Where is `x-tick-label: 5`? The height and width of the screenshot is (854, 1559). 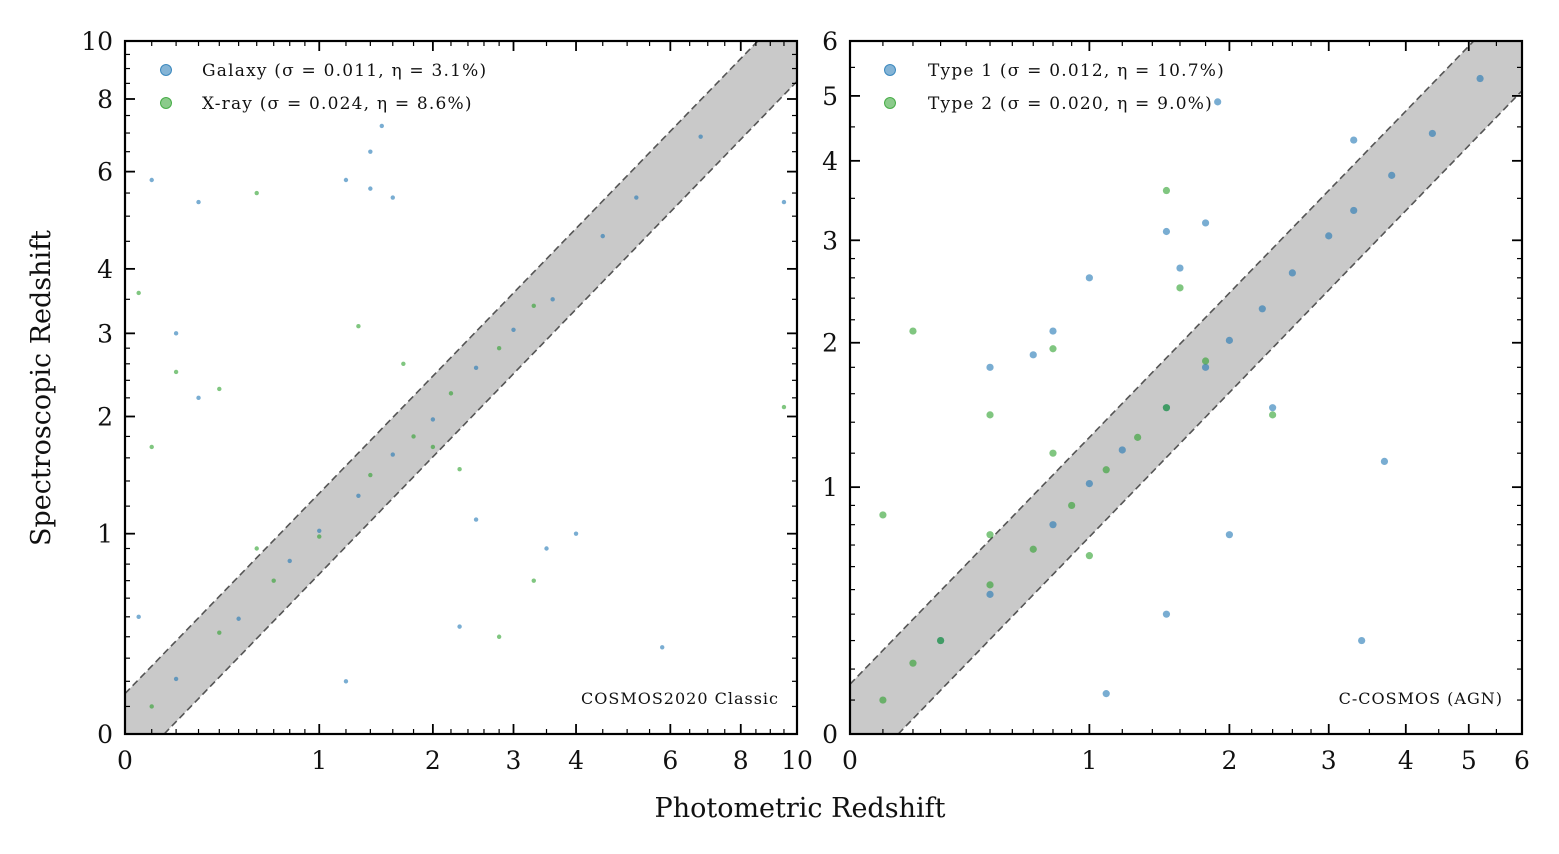 x-tick-label: 5 is located at coordinates (1469, 760).